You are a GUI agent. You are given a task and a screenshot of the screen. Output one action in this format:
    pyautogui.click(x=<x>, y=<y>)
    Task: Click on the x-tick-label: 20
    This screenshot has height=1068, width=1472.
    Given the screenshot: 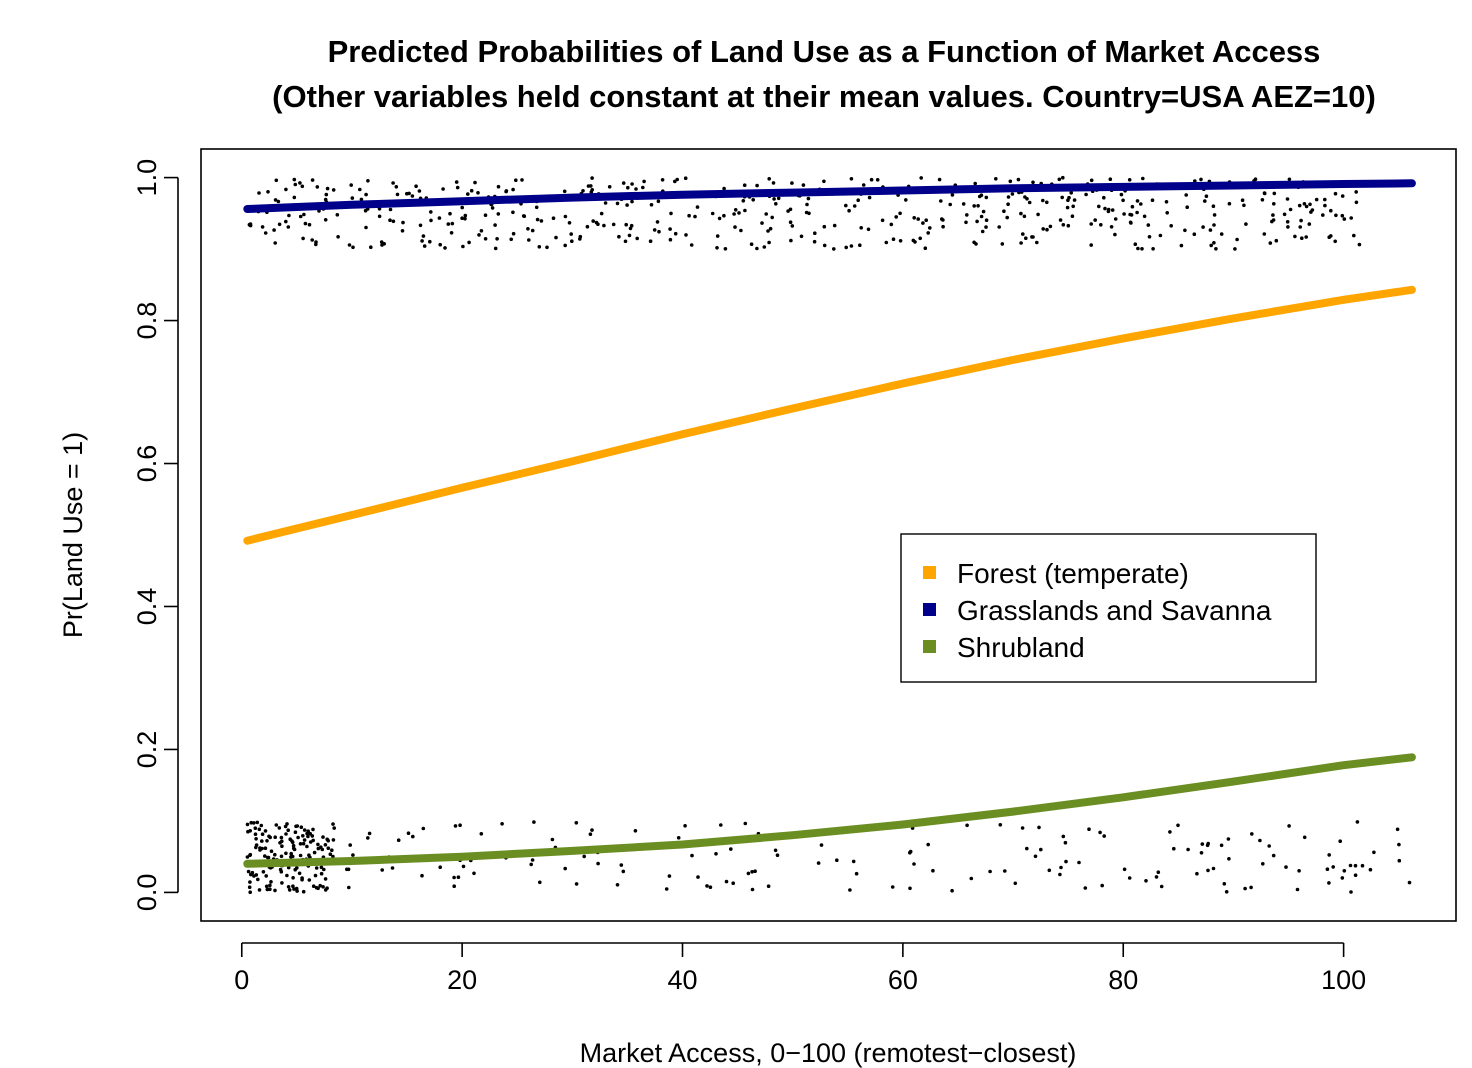 What is the action you would take?
    pyautogui.click(x=462, y=980)
    